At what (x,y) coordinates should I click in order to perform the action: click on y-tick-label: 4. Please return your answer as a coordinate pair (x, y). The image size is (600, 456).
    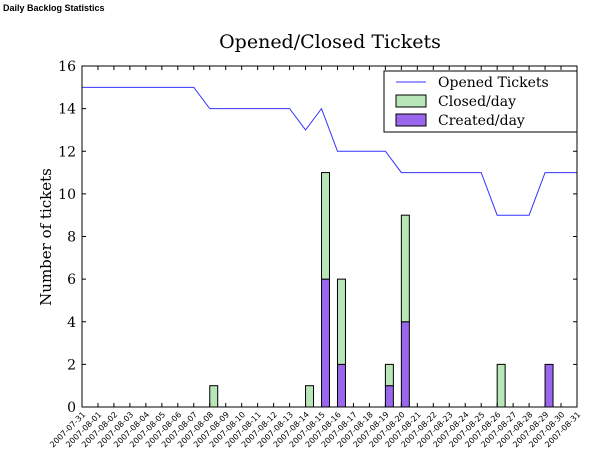
    Looking at the image, I should click on (71, 323).